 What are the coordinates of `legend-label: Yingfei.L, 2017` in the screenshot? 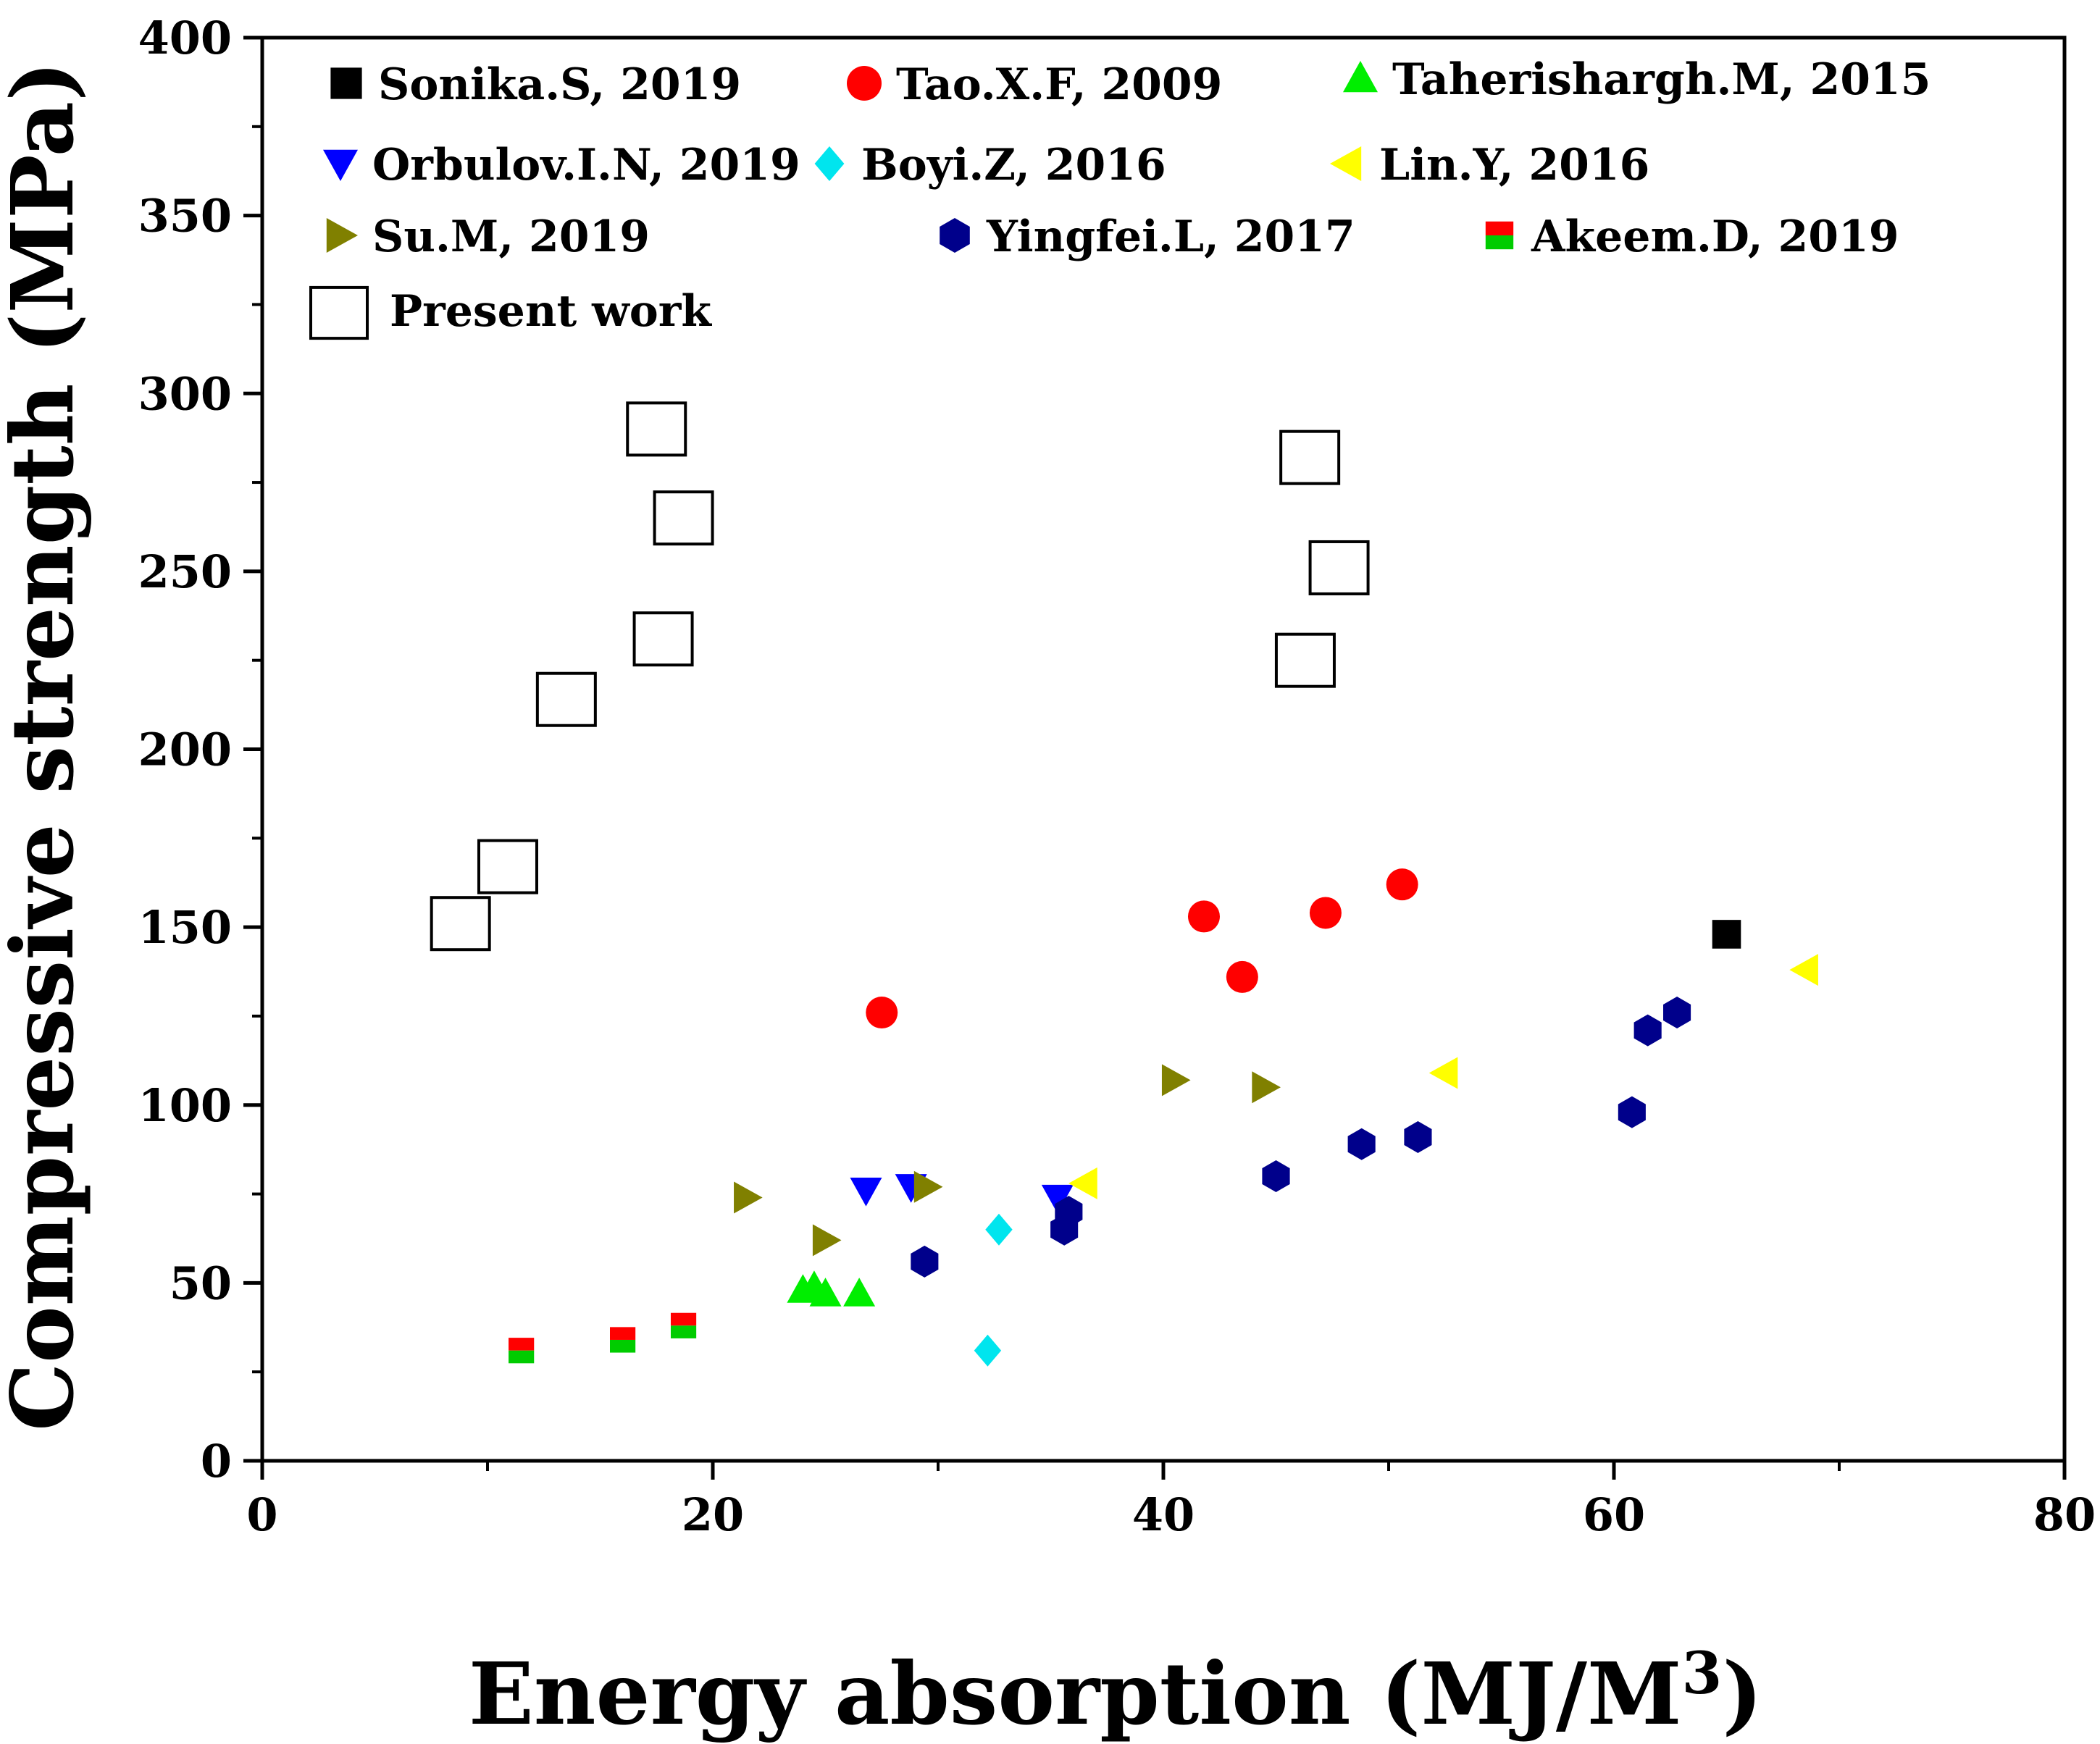 It's located at (1170, 236).